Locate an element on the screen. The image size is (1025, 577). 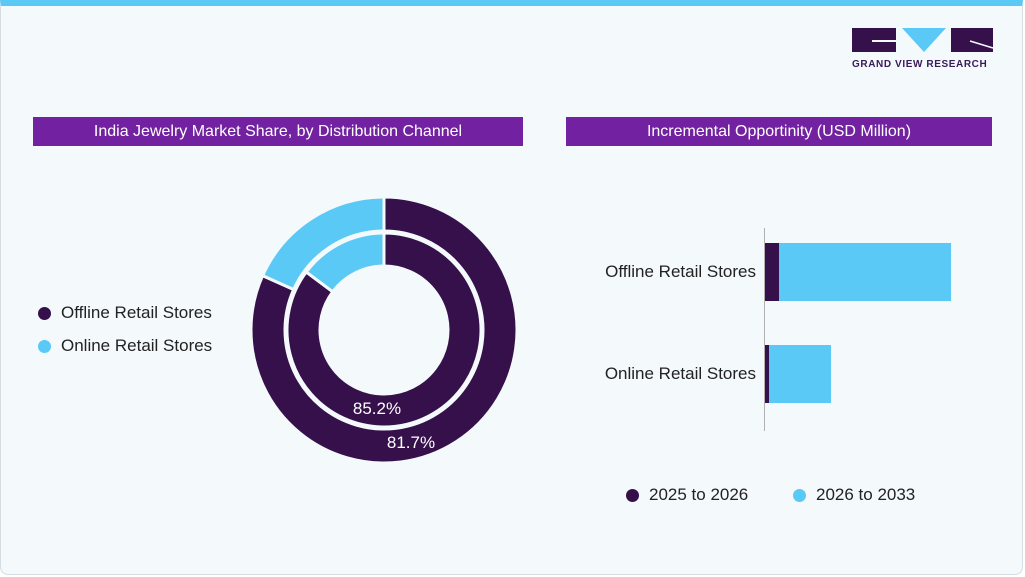
bar-chart-title: Incremental Opportinity (USD Million) is located at coordinates (779, 131).